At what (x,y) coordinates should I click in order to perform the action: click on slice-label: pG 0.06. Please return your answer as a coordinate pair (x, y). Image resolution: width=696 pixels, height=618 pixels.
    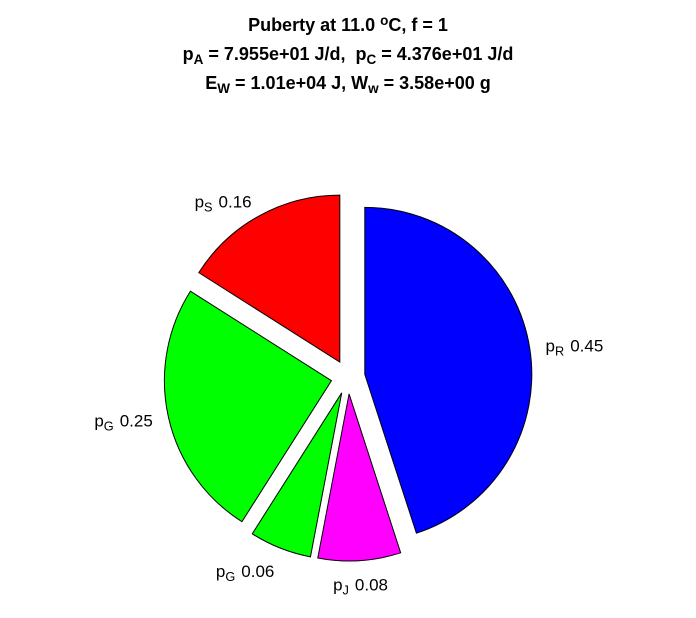
    Looking at the image, I should click on (245, 573).